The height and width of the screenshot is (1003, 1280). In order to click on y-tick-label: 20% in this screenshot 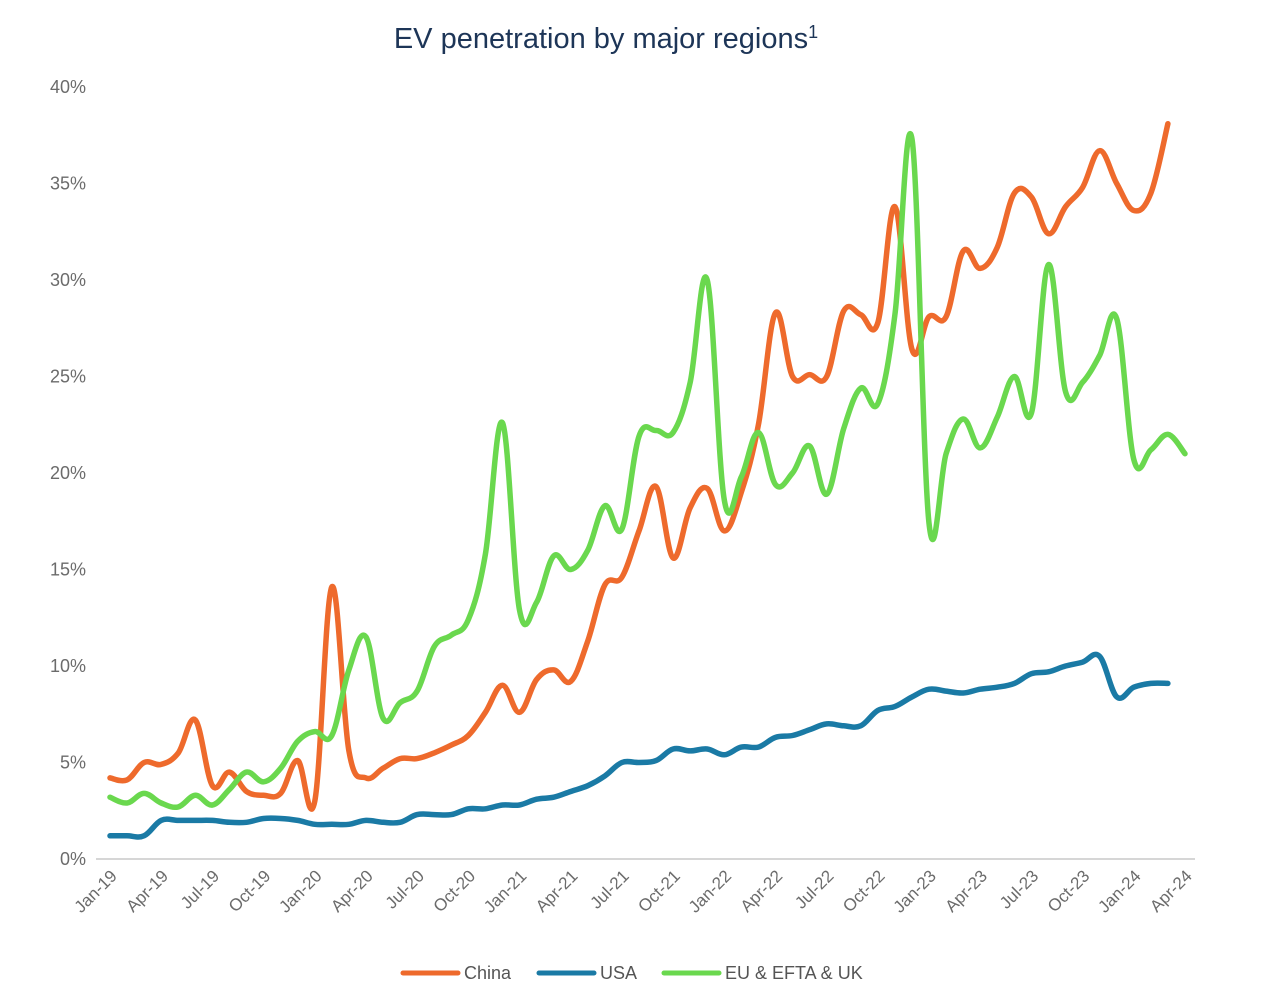, I will do `click(68, 473)`.